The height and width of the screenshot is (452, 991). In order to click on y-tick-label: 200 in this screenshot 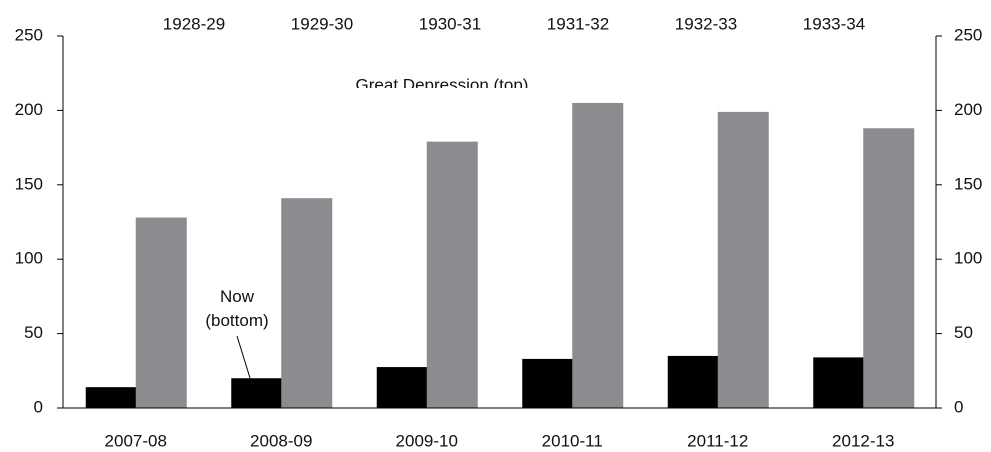, I will do `click(29, 109)`.